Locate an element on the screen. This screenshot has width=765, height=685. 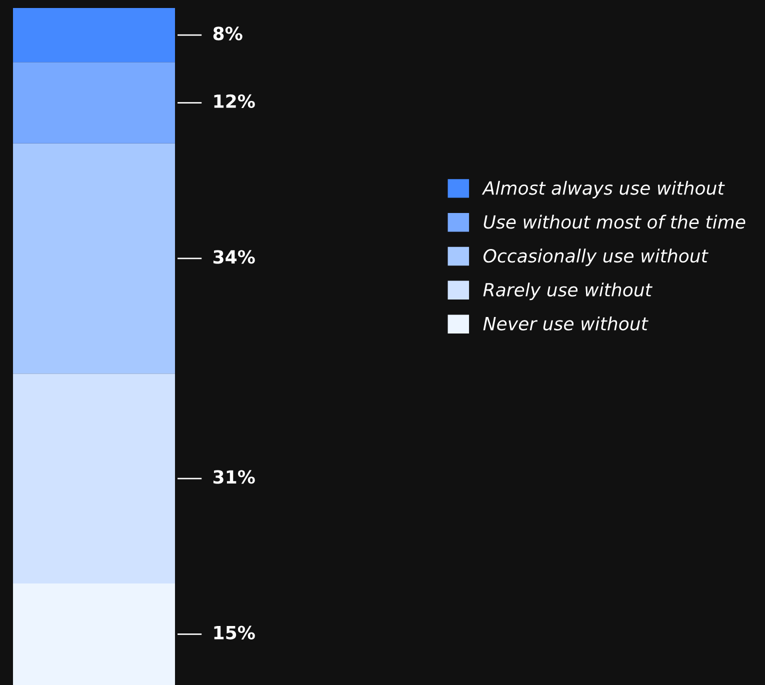
legend-label: Use without most of the time is located at coordinates (615, 221).